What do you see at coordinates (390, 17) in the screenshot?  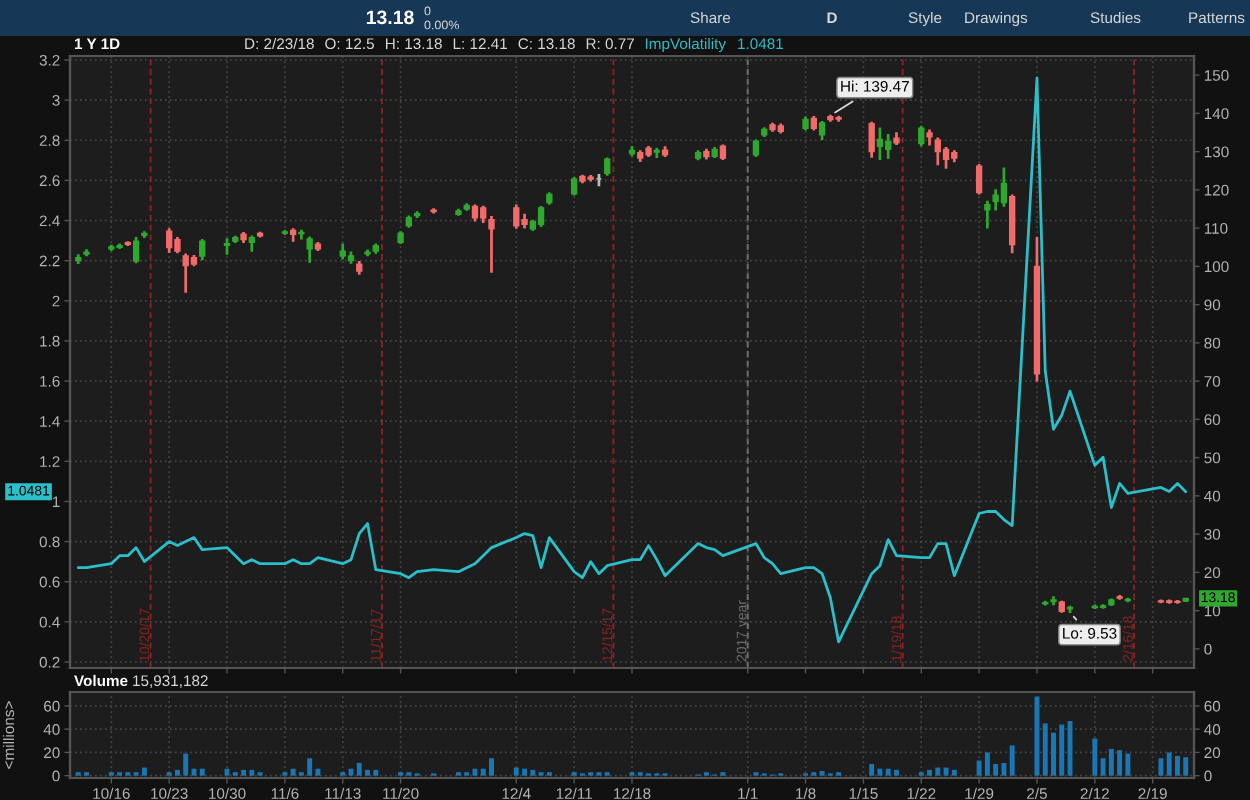 I see `text: 13.18` at bounding box center [390, 17].